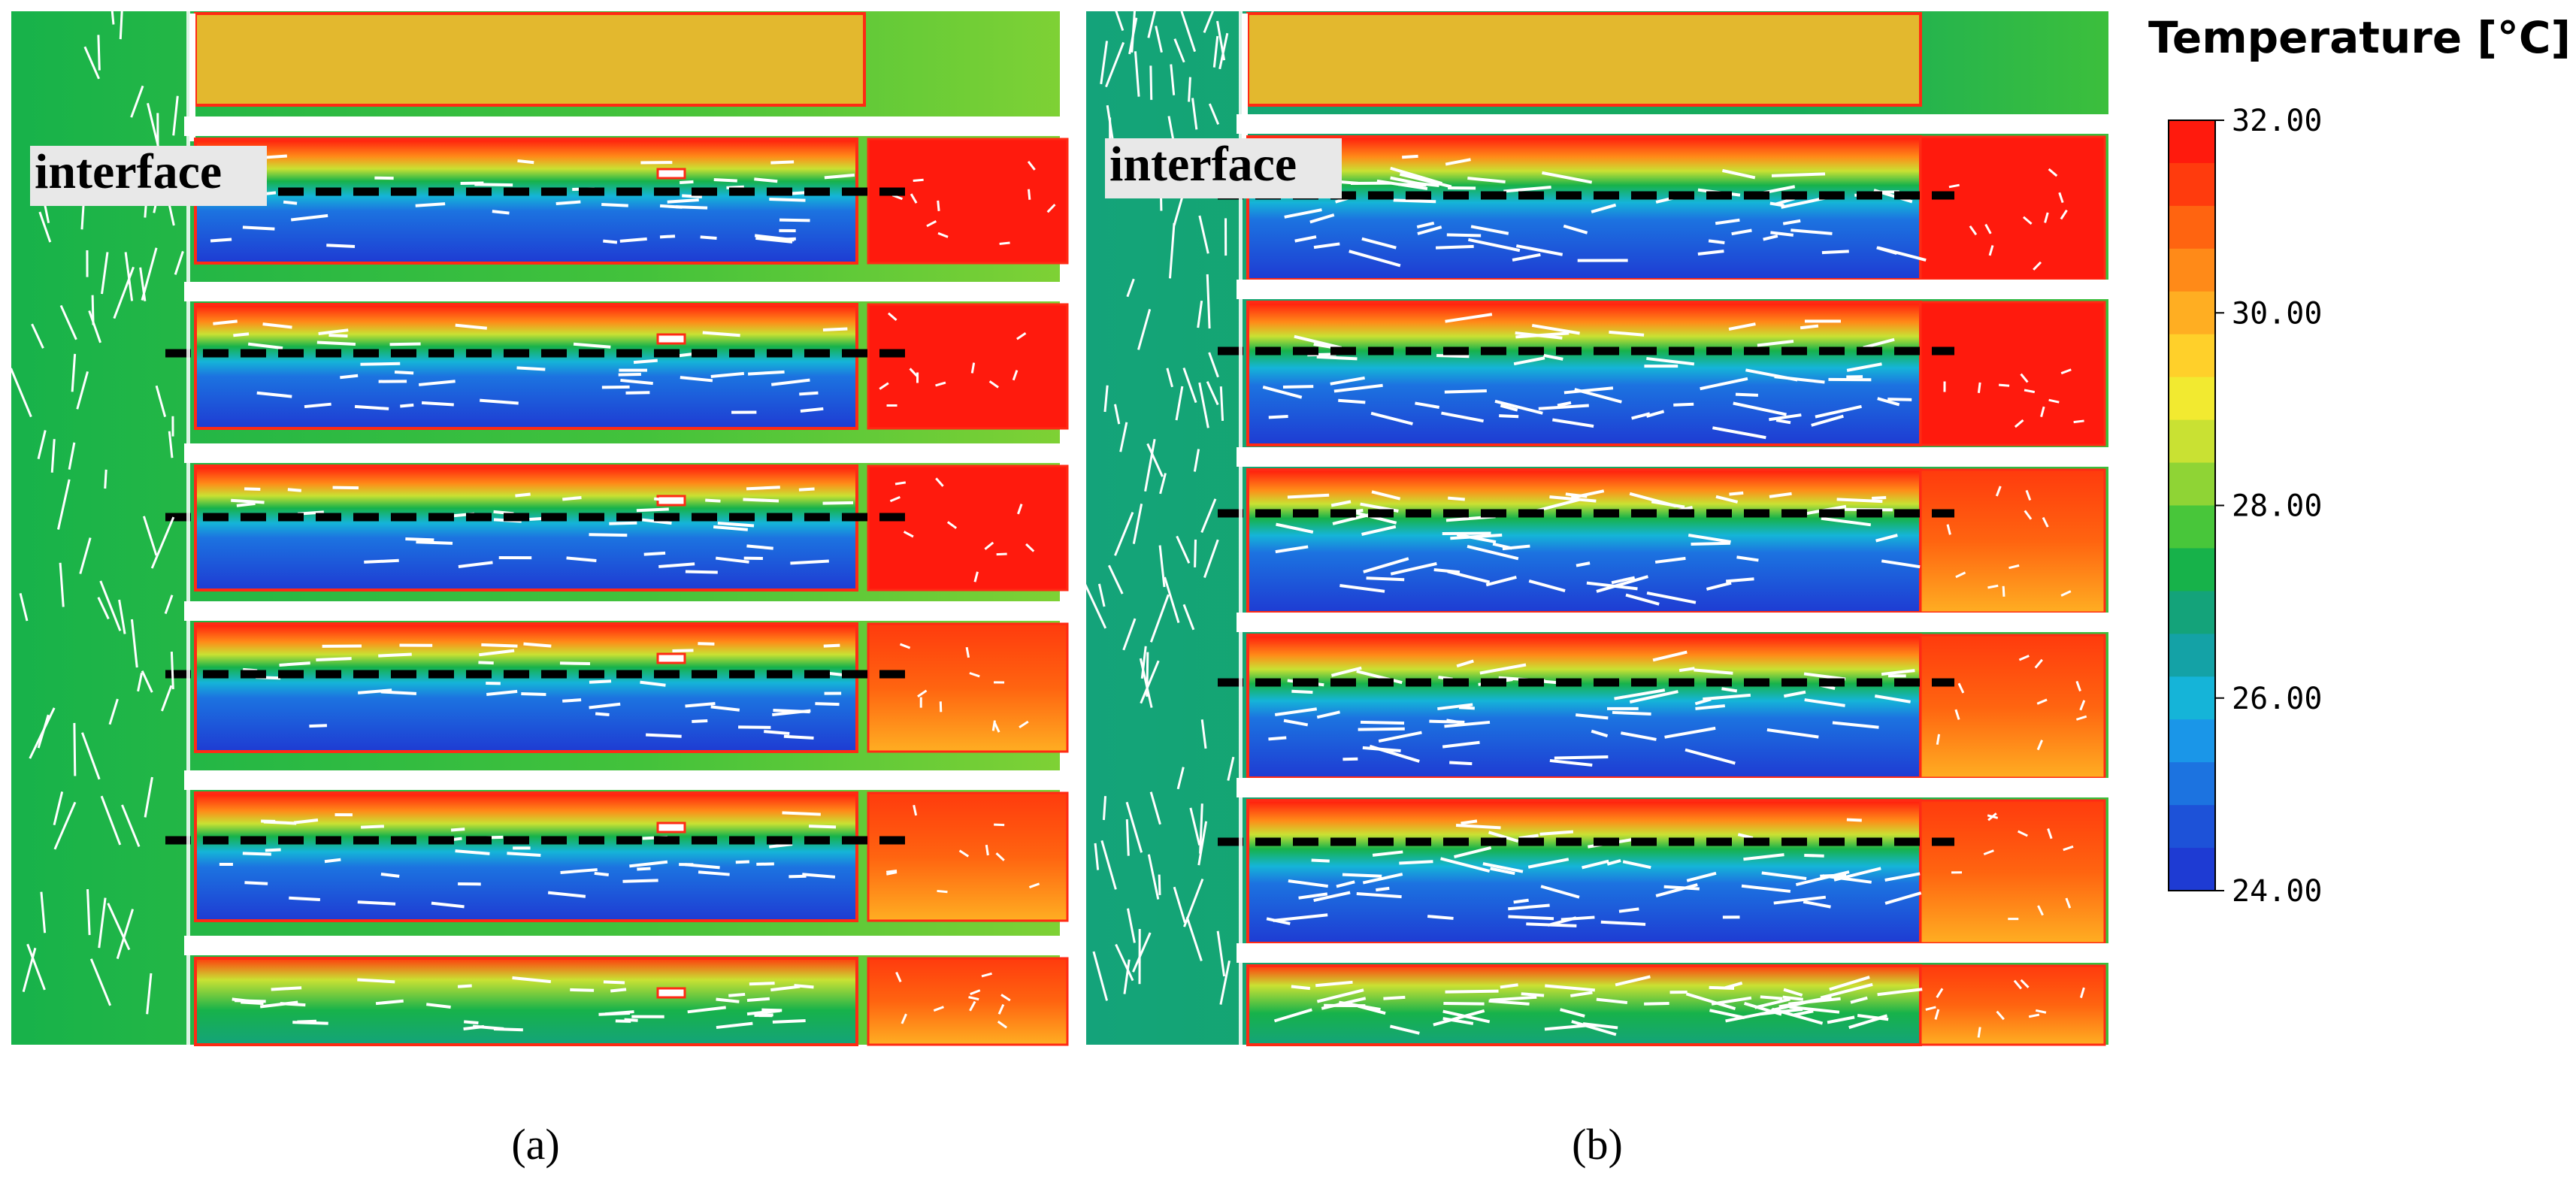  I want to click on room-temperature-field, so click(526, 201).